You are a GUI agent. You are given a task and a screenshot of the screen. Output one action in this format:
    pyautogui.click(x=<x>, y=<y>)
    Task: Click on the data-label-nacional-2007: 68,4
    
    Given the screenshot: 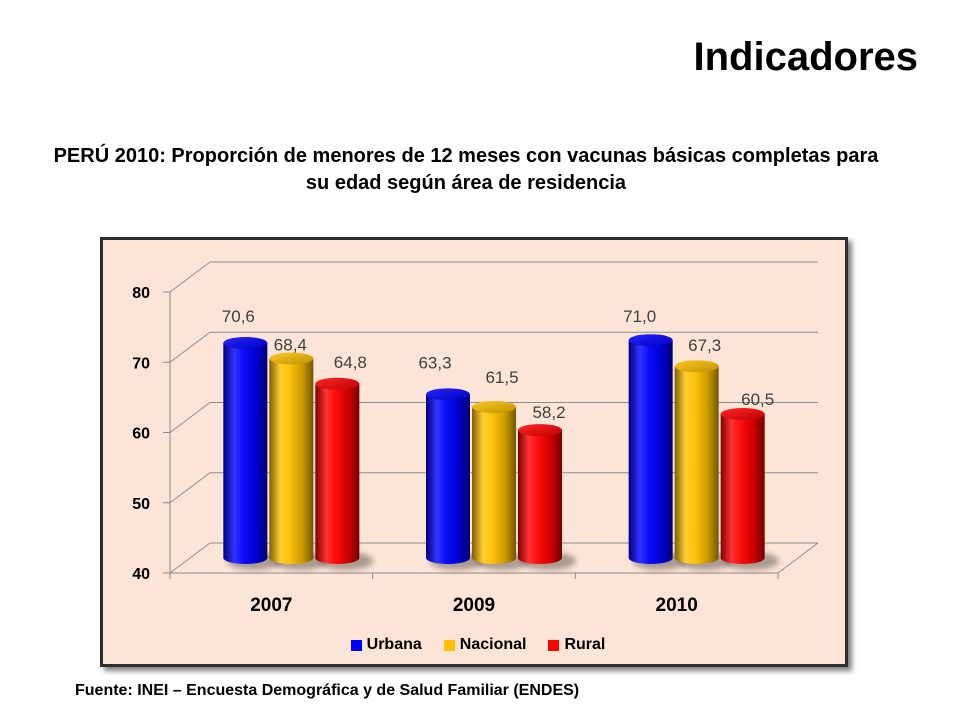 What is the action you would take?
    pyautogui.click(x=290, y=344)
    